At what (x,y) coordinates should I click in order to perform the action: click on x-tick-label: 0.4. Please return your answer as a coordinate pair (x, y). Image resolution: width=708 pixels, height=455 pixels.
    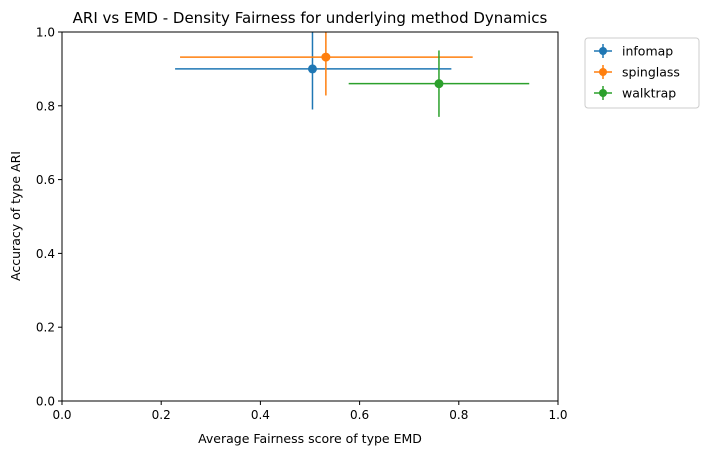
    Looking at the image, I should click on (260, 415).